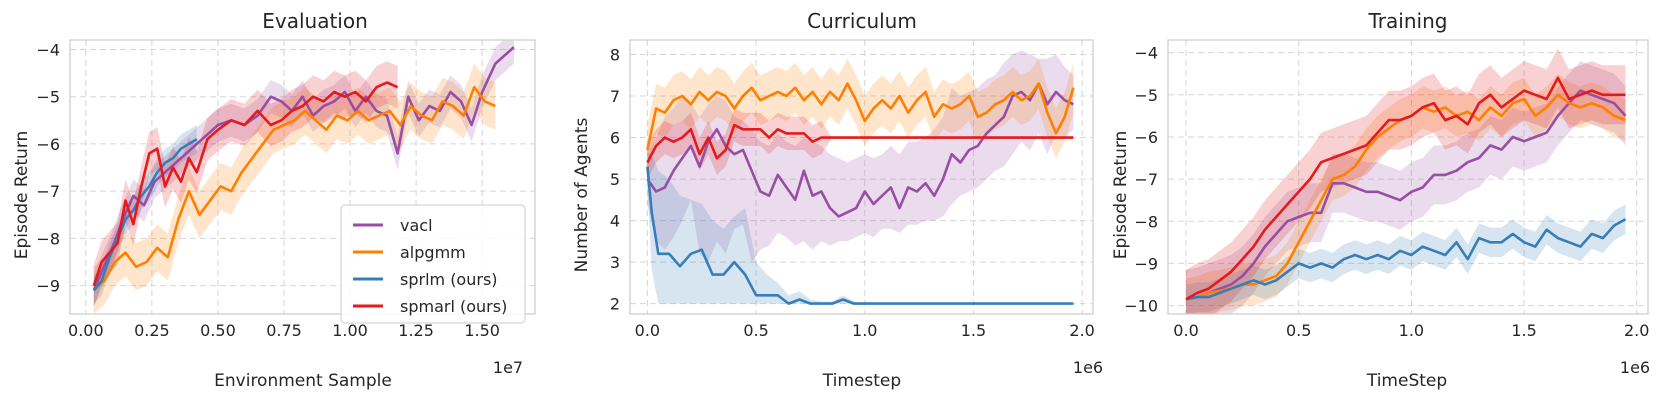 The width and height of the screenshot is (1660, 404). Describe the element at coordinates (861, 381) in the screenshot. I see `x-axis-label: Timestep` at that location.